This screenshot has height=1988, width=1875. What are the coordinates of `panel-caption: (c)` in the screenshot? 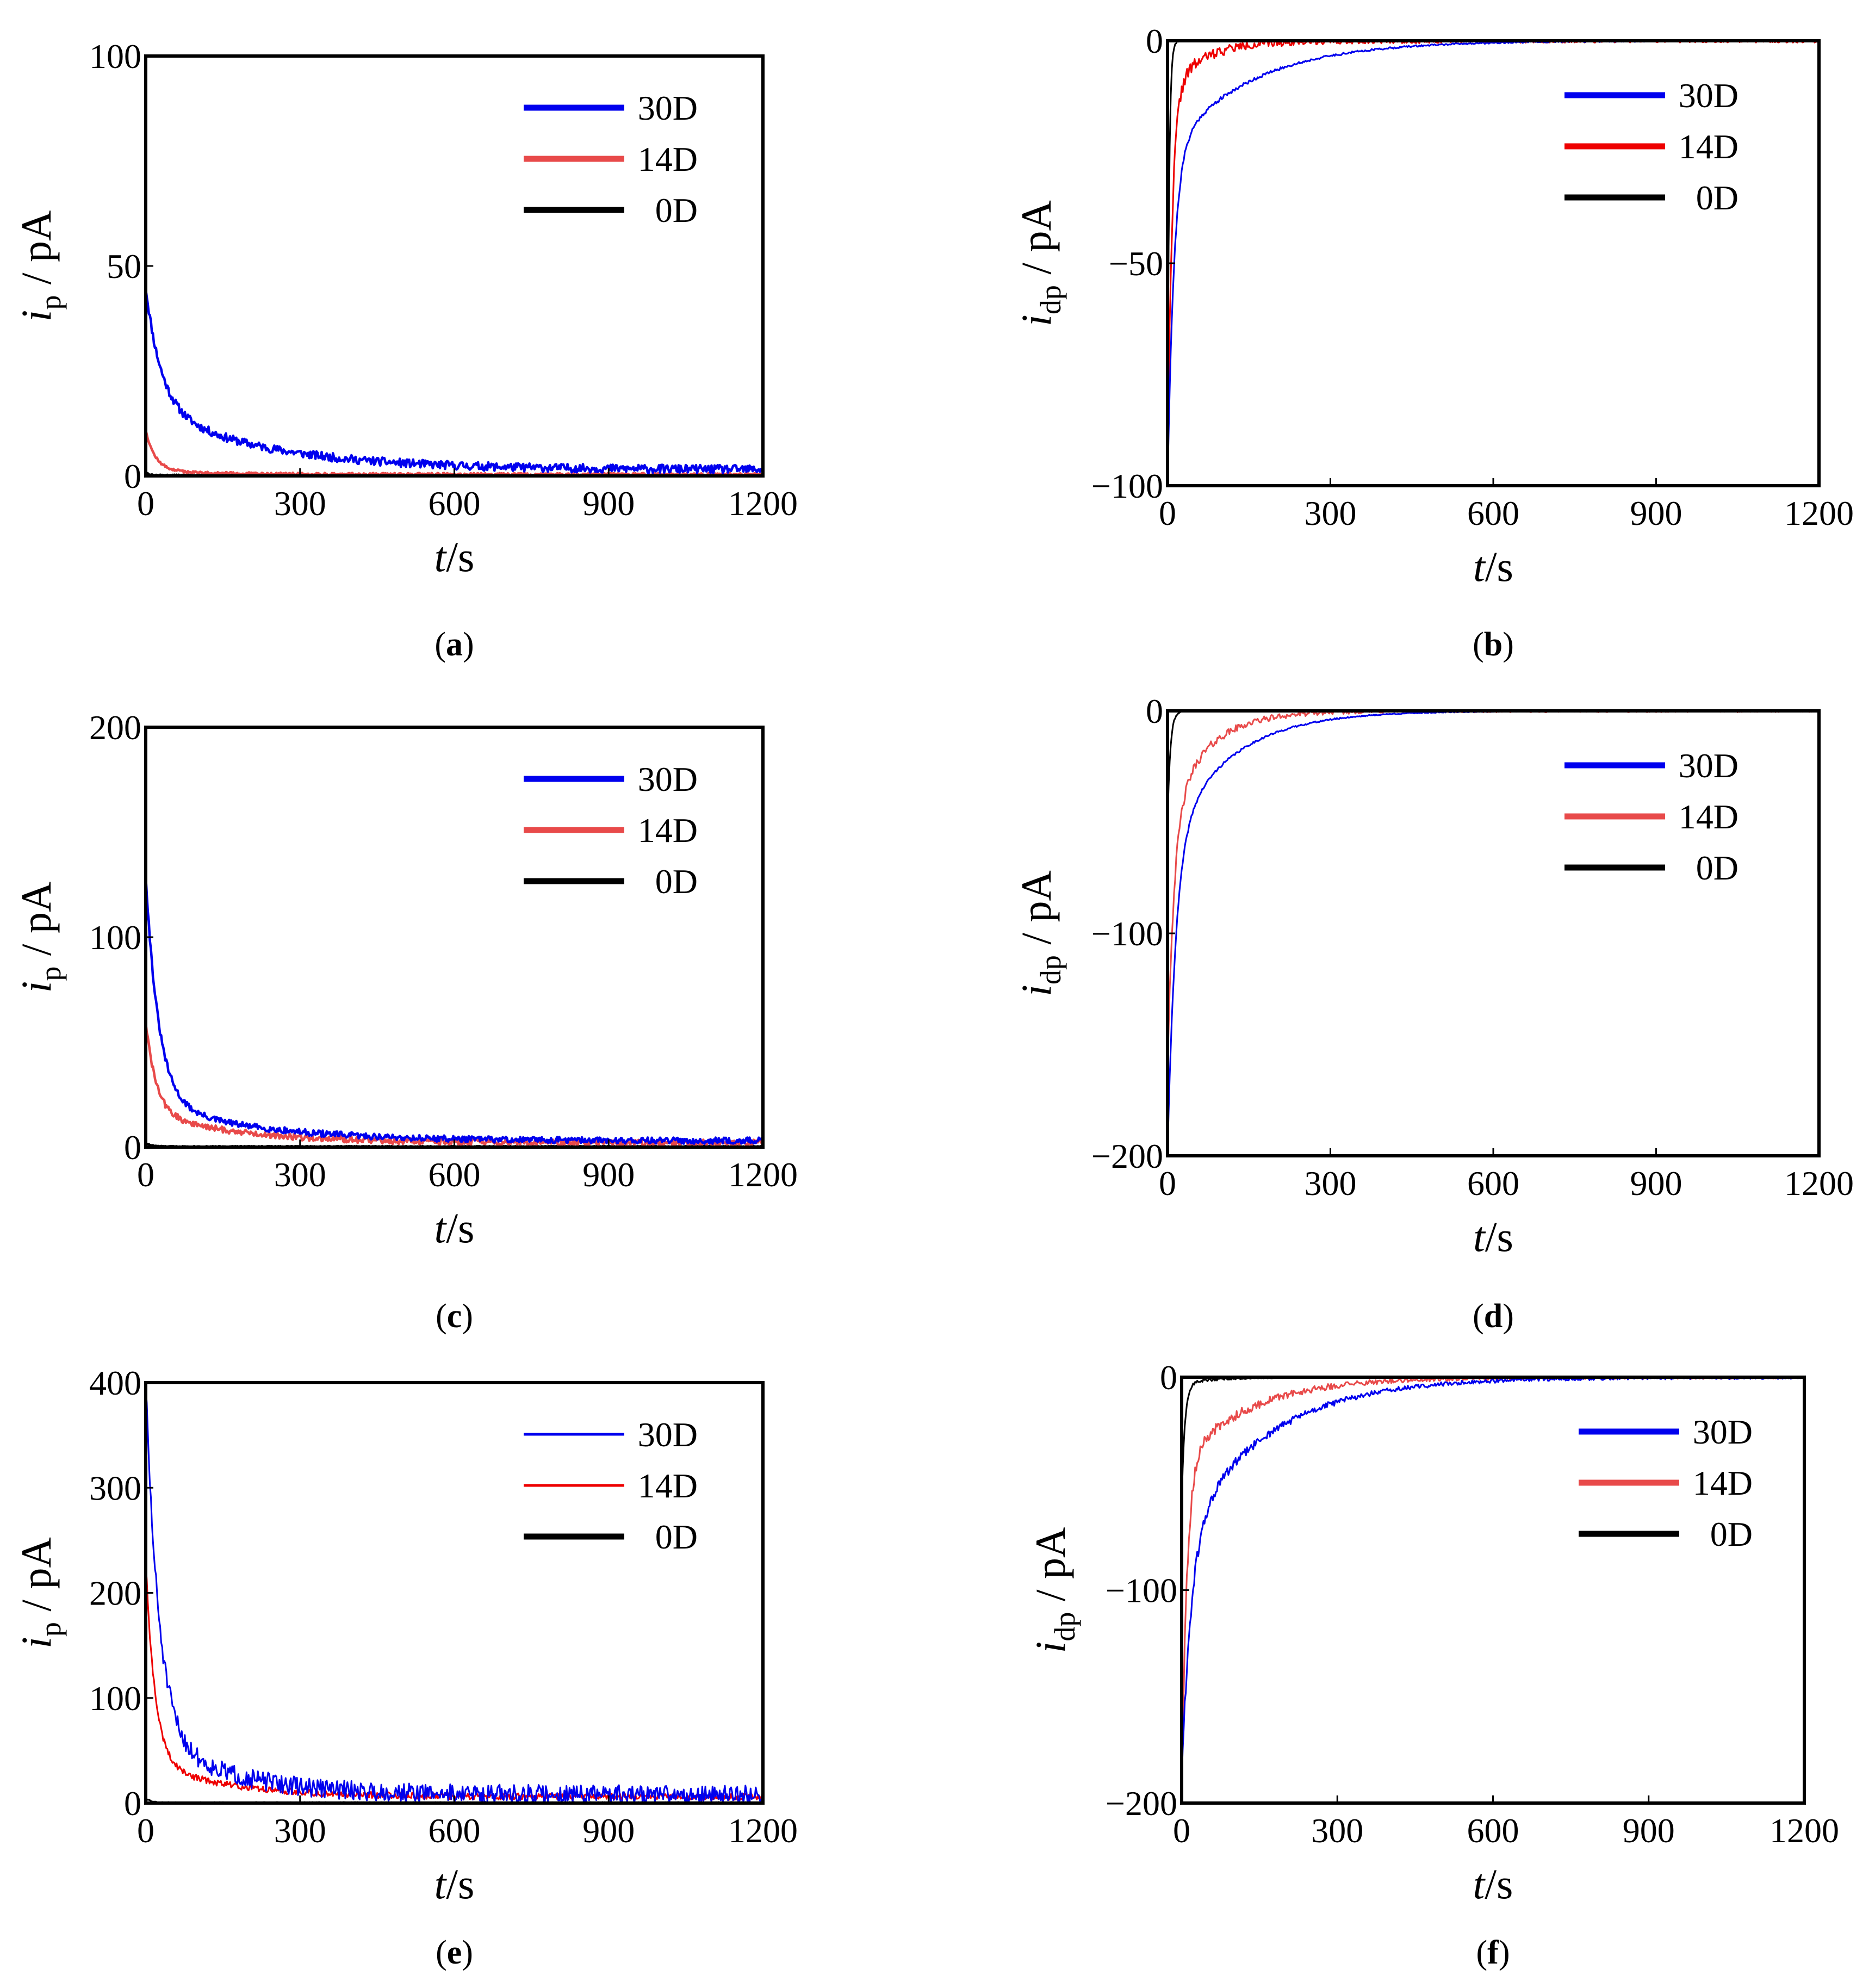 It's located at (454, 1316).